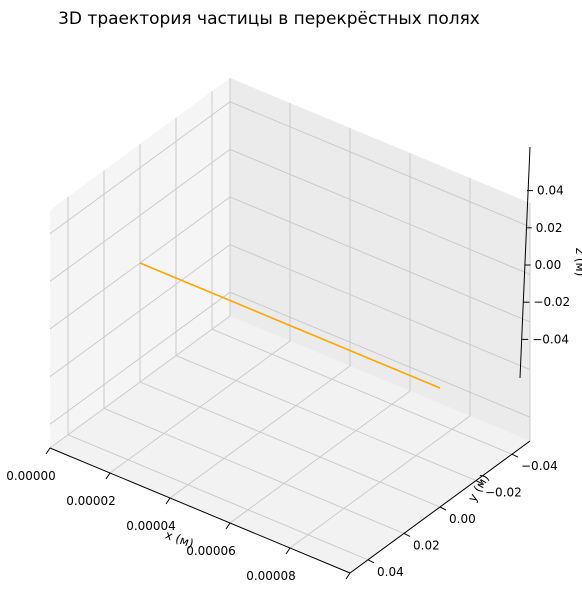  What do you see at coordinates (200, 510) in the screenshot?
I see `x-axis-line` at bounding box center [200, 510].